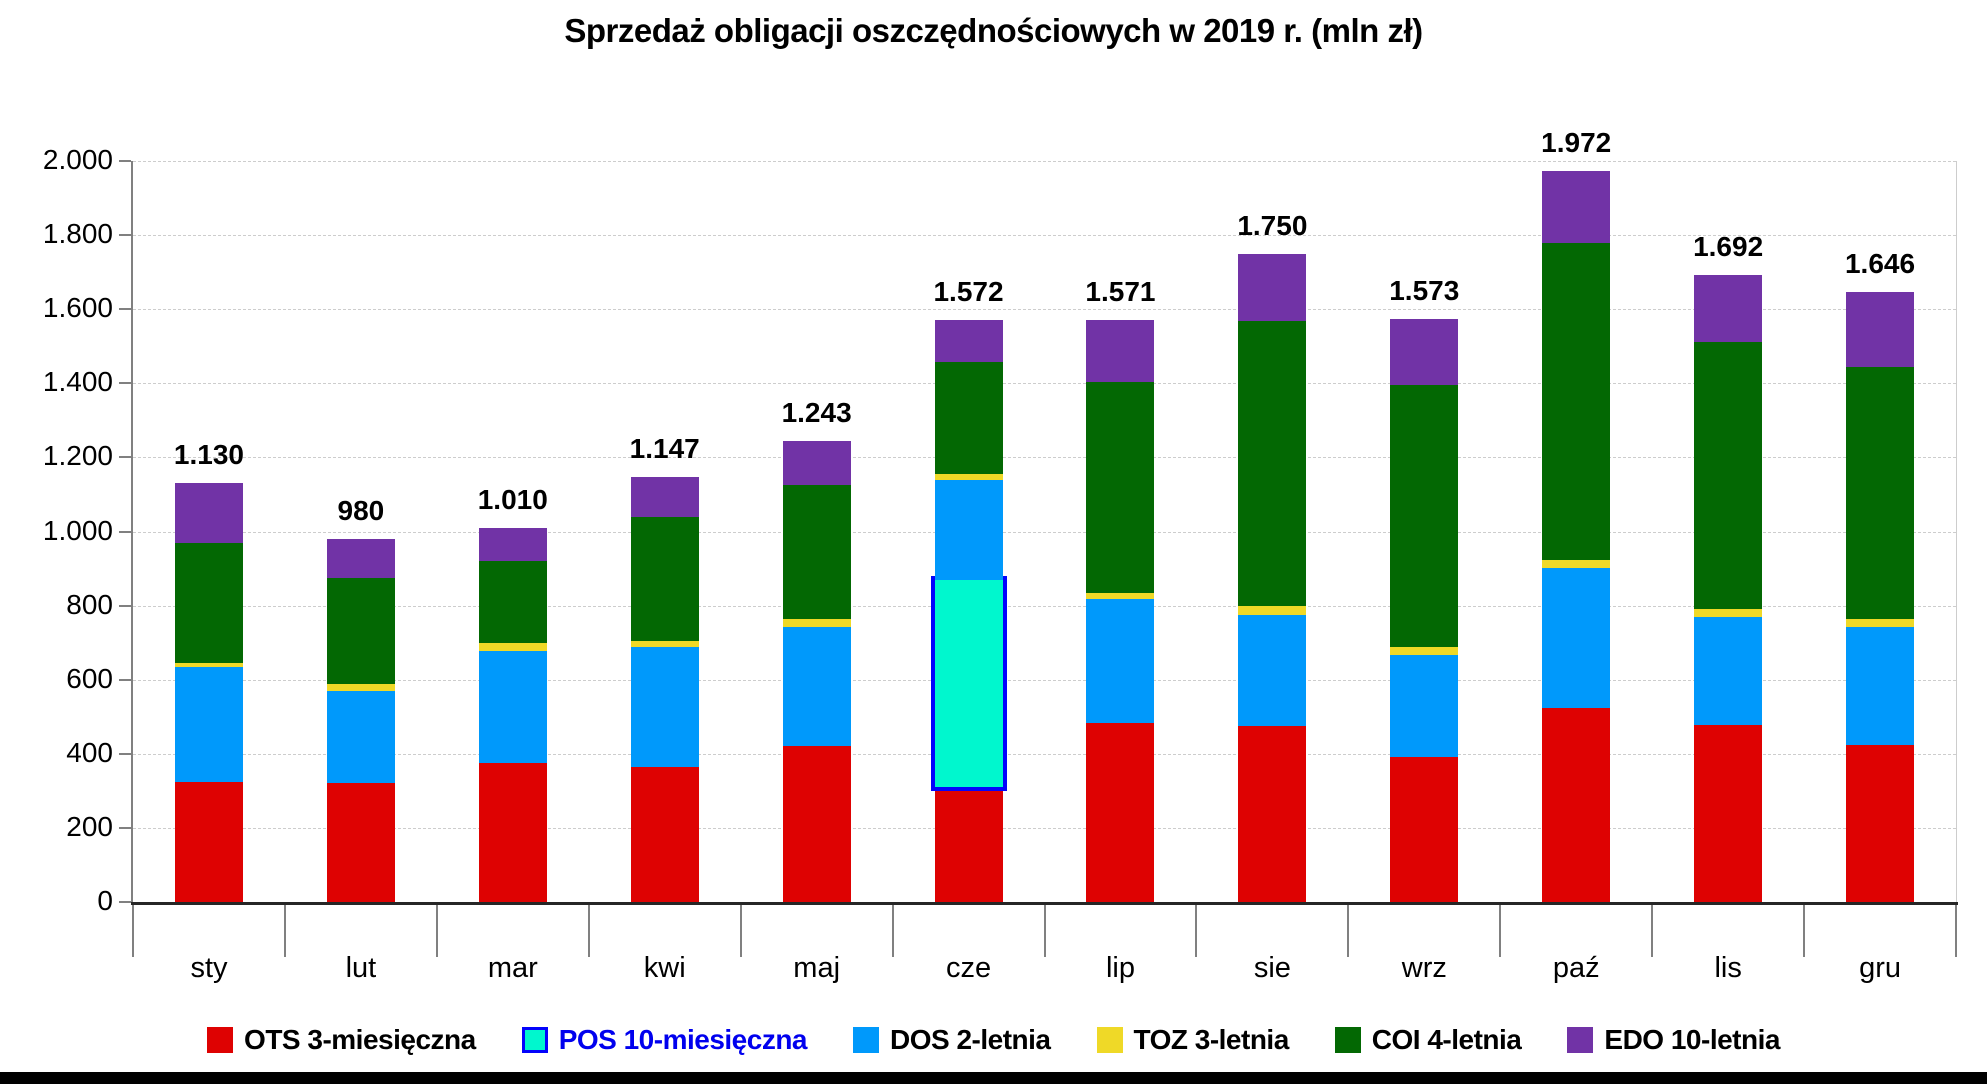 The height and width of the screenshot is (1084, 1987). I want to click on legend-label: TOZ 3-letnia, so click(1211, 1039).